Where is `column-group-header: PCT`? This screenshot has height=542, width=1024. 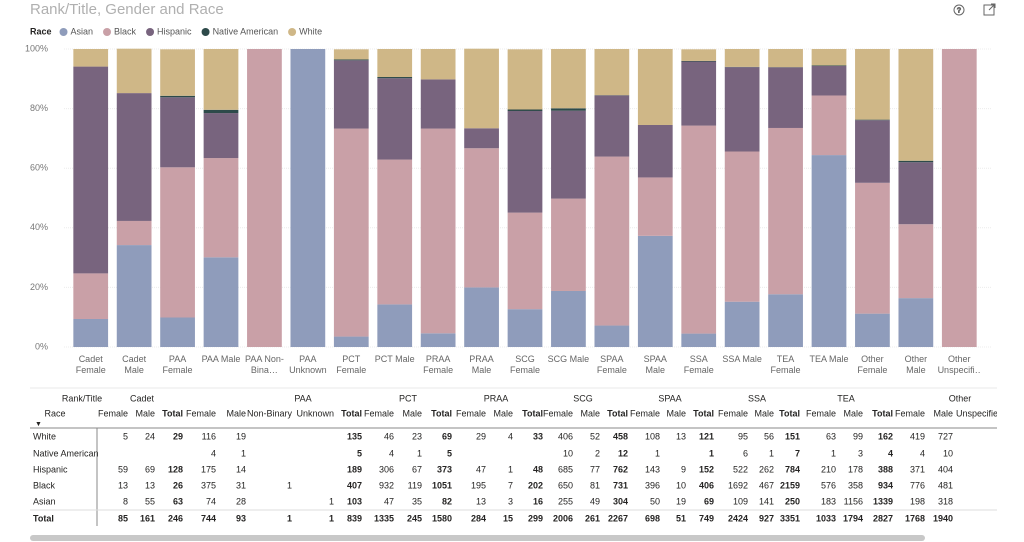 column-group-header: PCT is located at coordinates (408, 398).